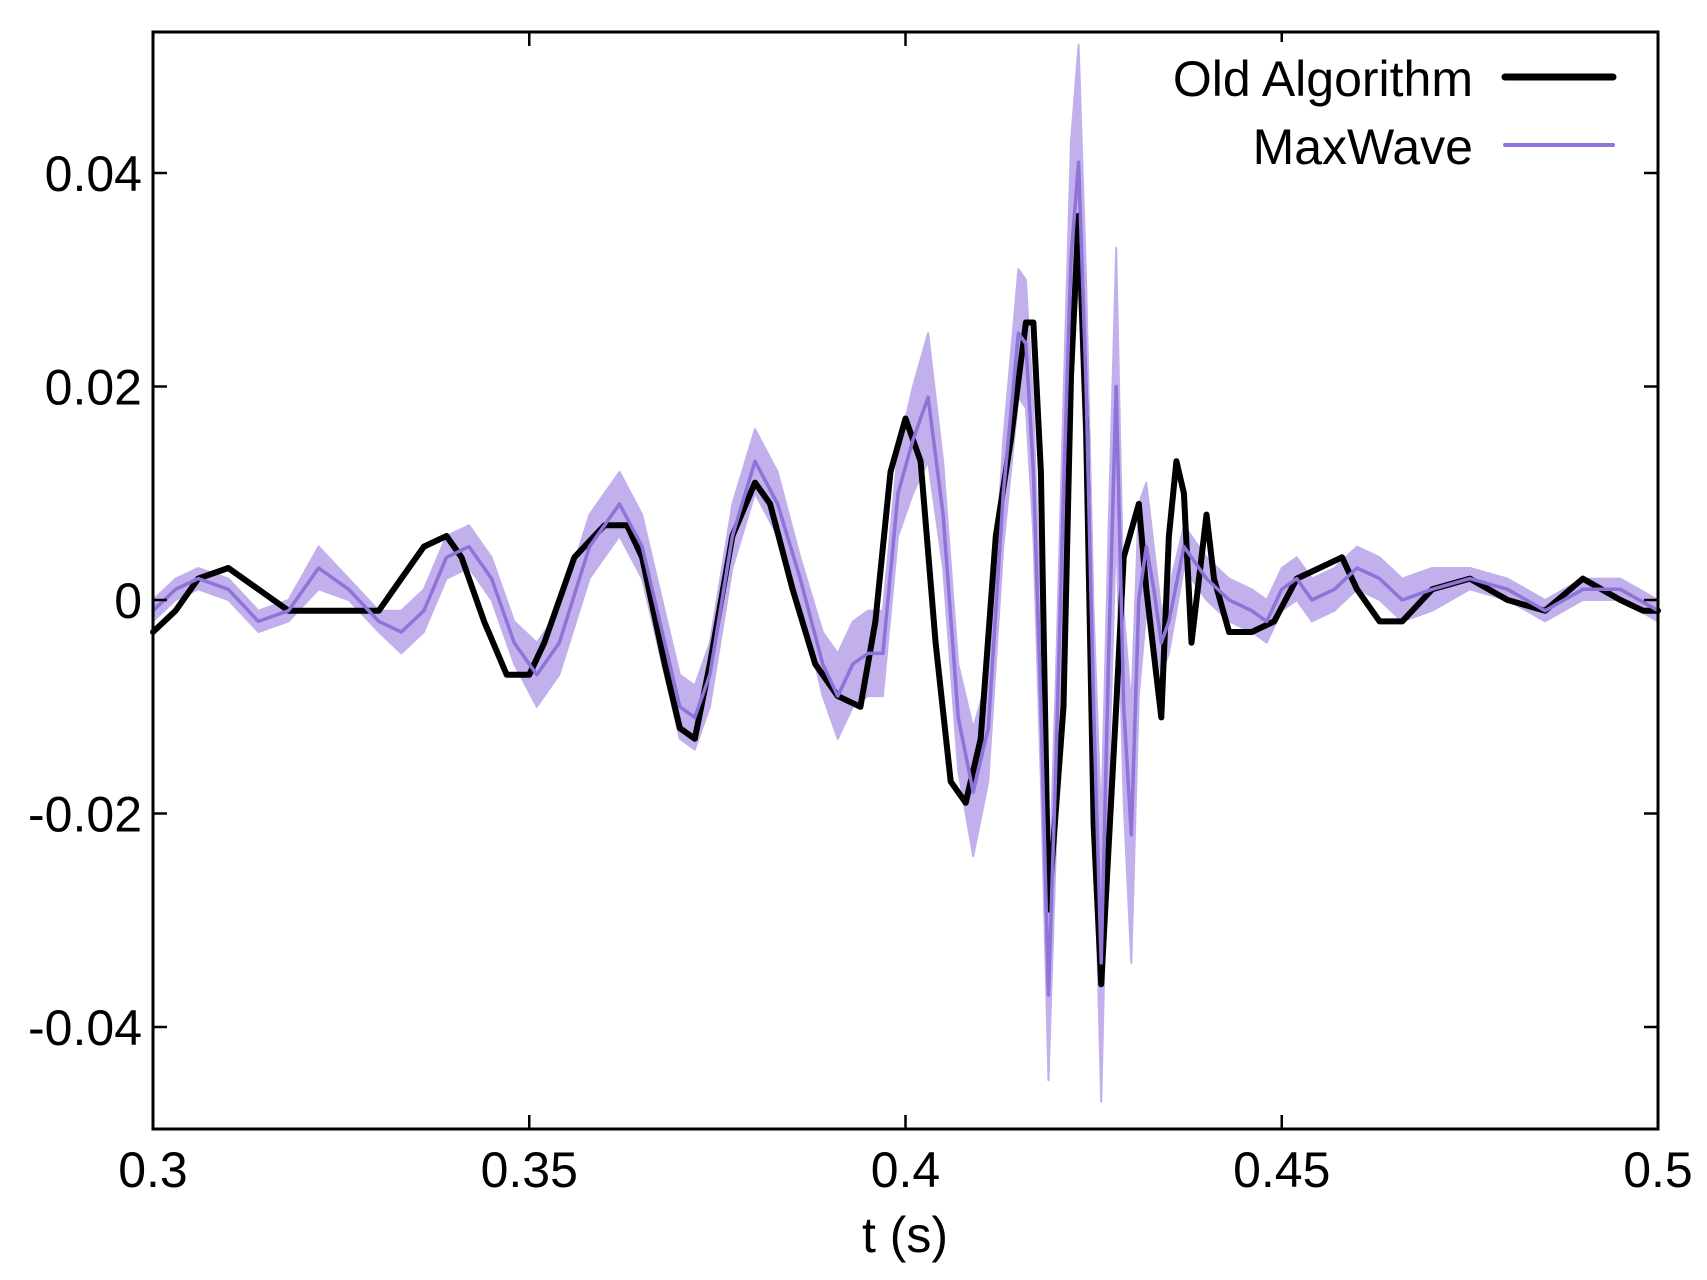 This screenshot has height=1280, width=1707. Describe the element at coordinates (128, 601) in the screenshot. I see `y-tick-label: 0` at that location.